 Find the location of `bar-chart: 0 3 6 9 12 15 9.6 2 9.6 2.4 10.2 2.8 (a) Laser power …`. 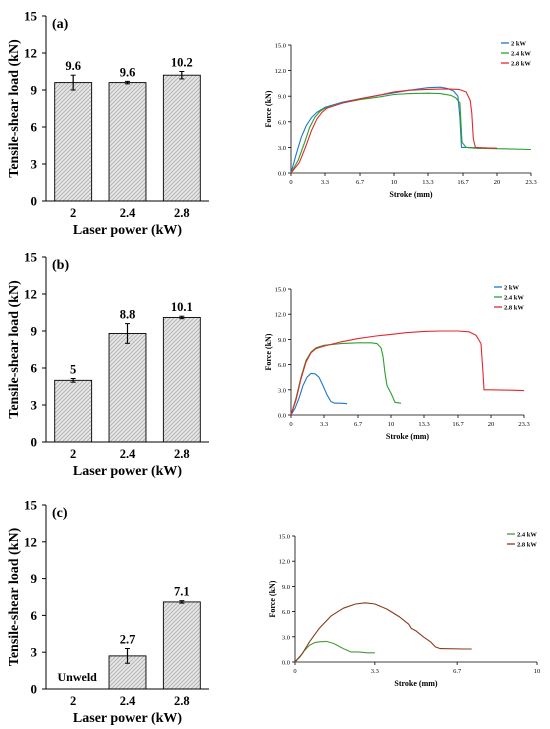

bar-chart: 0 3 6 9 12 15 9.6 2 9.6 2.4 10.2 2.8 (a) Laser power … is located at coordinates (108, 123).